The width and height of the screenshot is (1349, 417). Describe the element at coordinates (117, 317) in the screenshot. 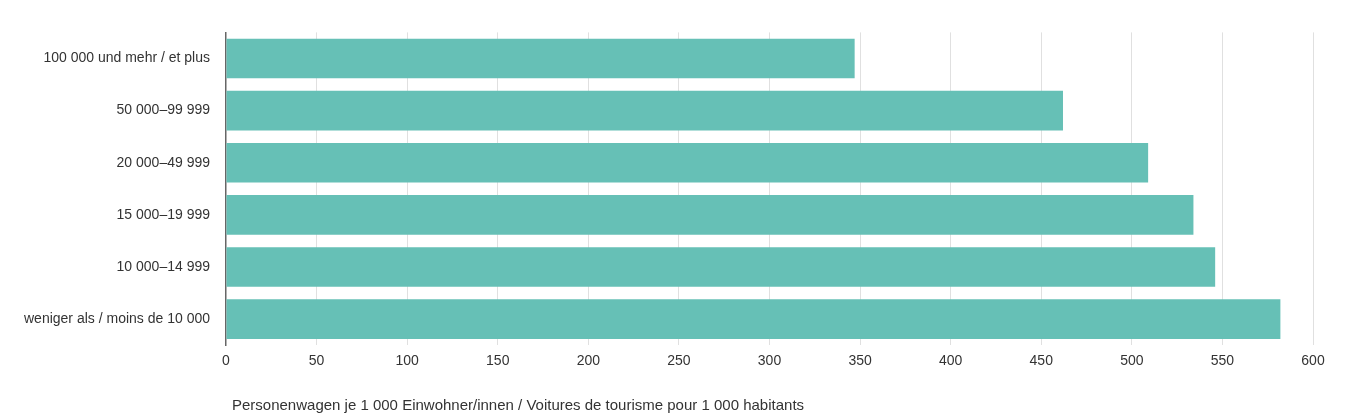

I see `y-tick-label: weniger als / moins de 10 000` at that location.